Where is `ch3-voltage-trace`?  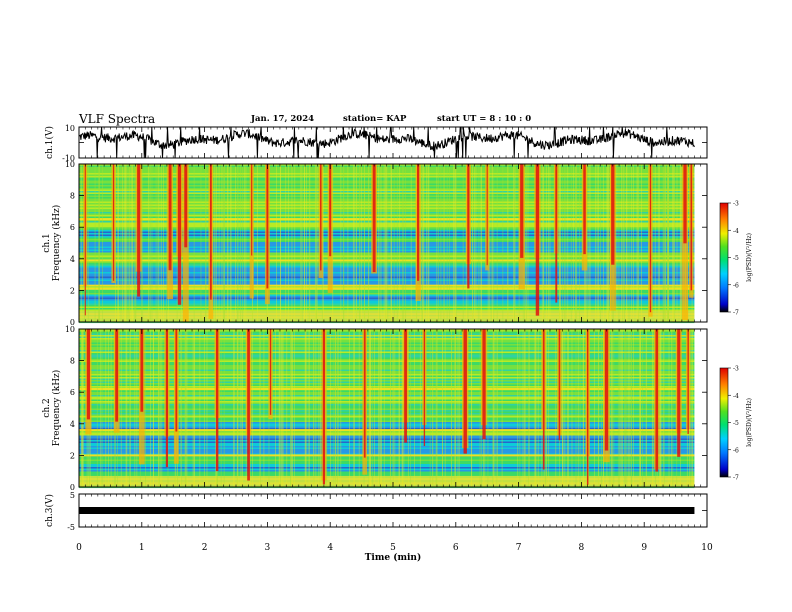
ch3-voltage-trace is located at coordinates (387, 510).